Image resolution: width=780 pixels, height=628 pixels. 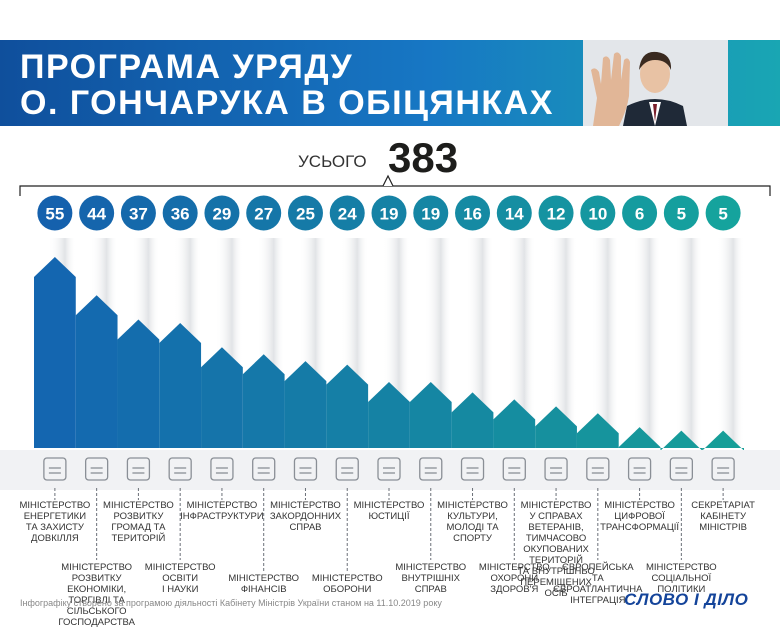 What do you see at coordinates (54, 527) in the screenshot?
I see `category-label-line: ТА ЗАХИСТУ` at bounding box center [54, 527].